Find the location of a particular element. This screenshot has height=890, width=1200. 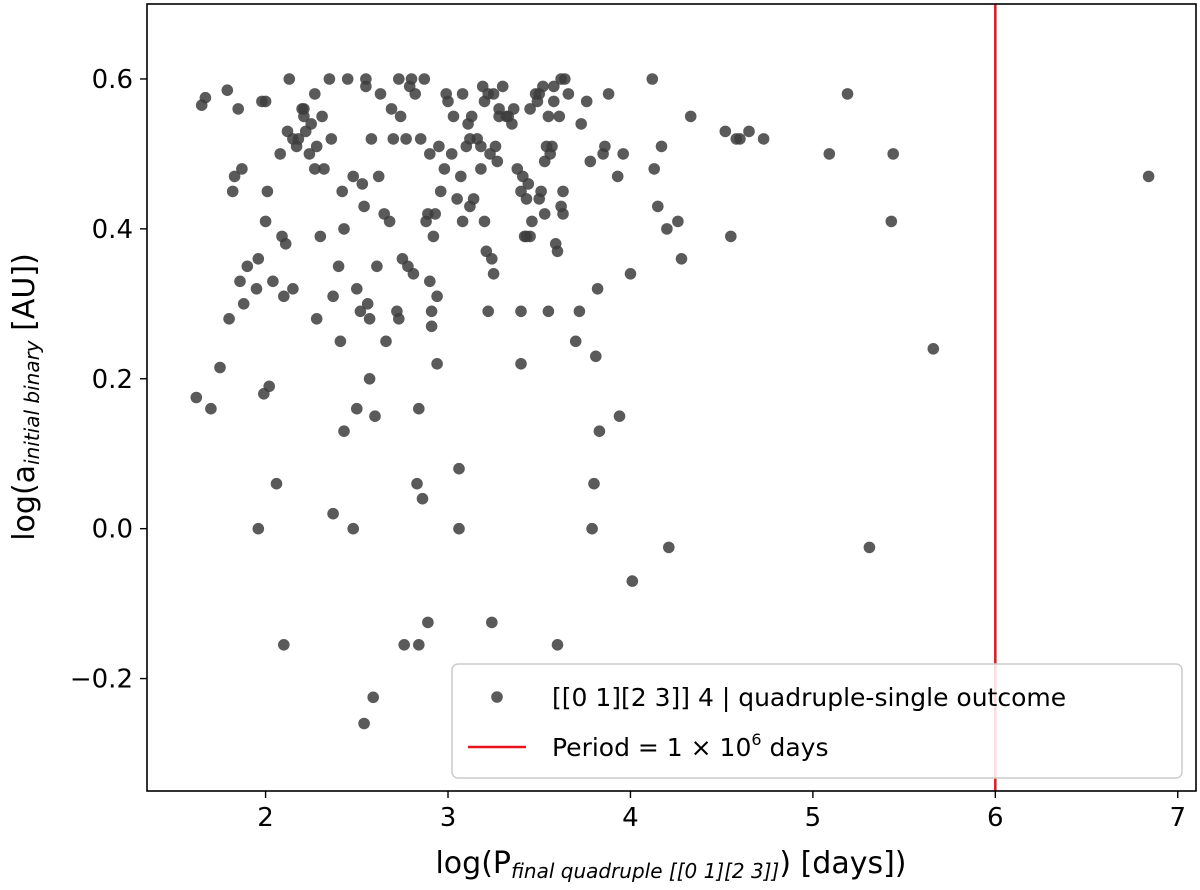

legend-box is located at coordinates (817, 721).